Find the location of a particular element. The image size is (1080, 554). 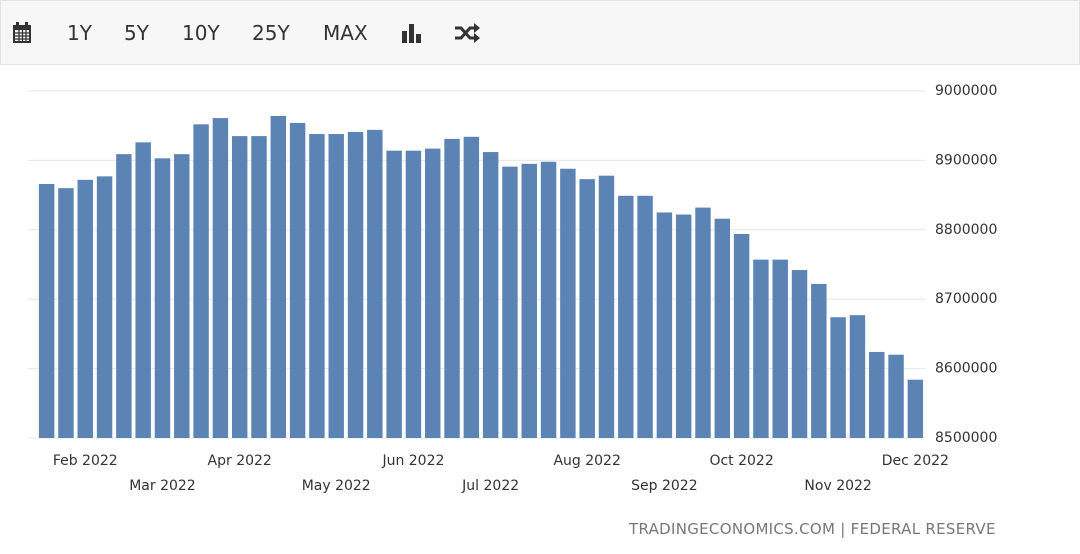

toolbar: 1Y 5Y 10Y 25Y MAX is located at coordinates (540, 32).